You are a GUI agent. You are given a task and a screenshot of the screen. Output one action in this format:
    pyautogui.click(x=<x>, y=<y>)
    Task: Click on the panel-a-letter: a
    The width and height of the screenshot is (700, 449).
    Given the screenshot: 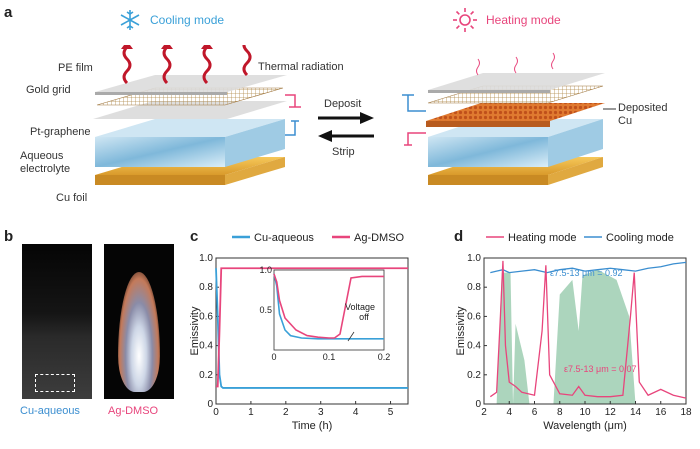 What is the action you would take?
    pyautogui.click(x=8, y=12)
    